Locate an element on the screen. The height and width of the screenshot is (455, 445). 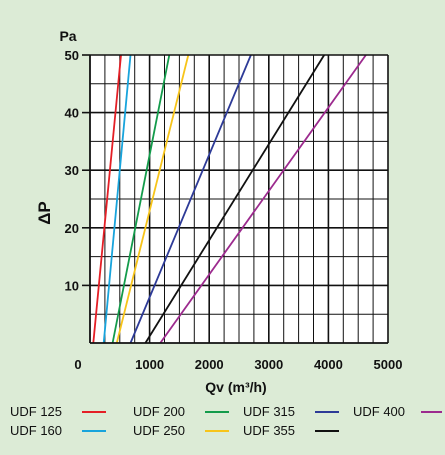
legend-item-udf-355: UDF 355 is located at coordinates (291, 430).